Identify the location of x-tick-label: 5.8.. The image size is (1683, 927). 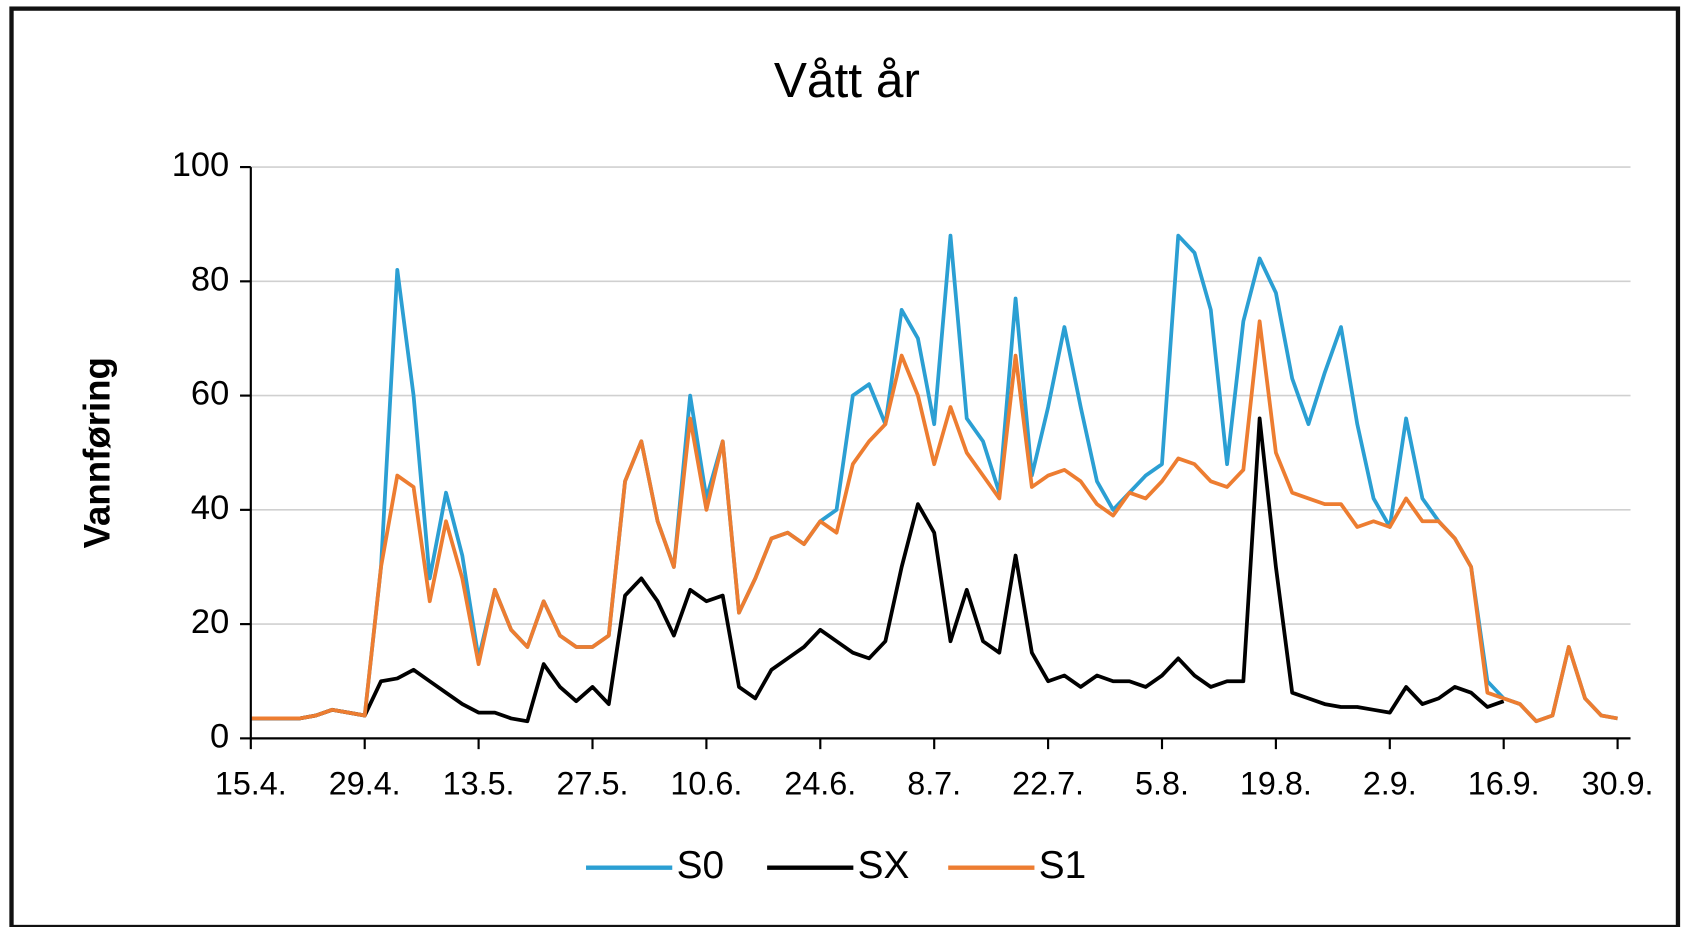
(1162, 783).